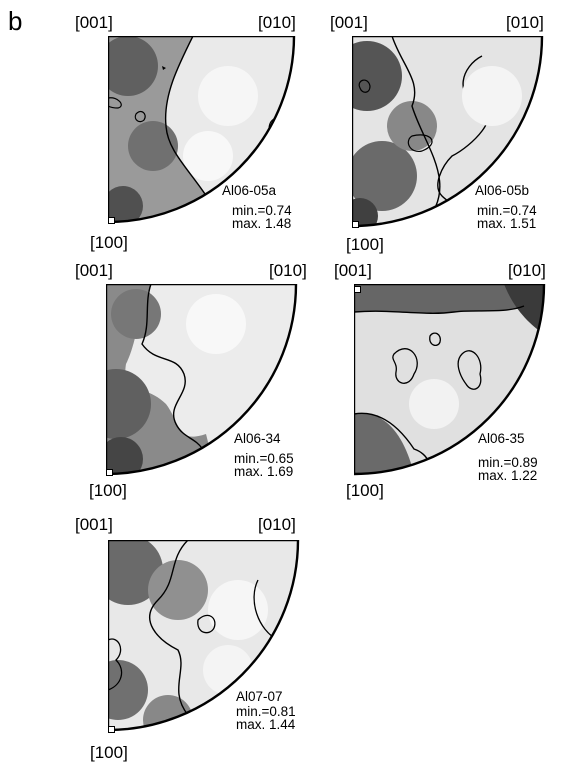 This screenshot has width=566, height=770. Describe the element at coordinates (249, 190) in the screenshot. I see `sample-name: Al06-05a` at that location.